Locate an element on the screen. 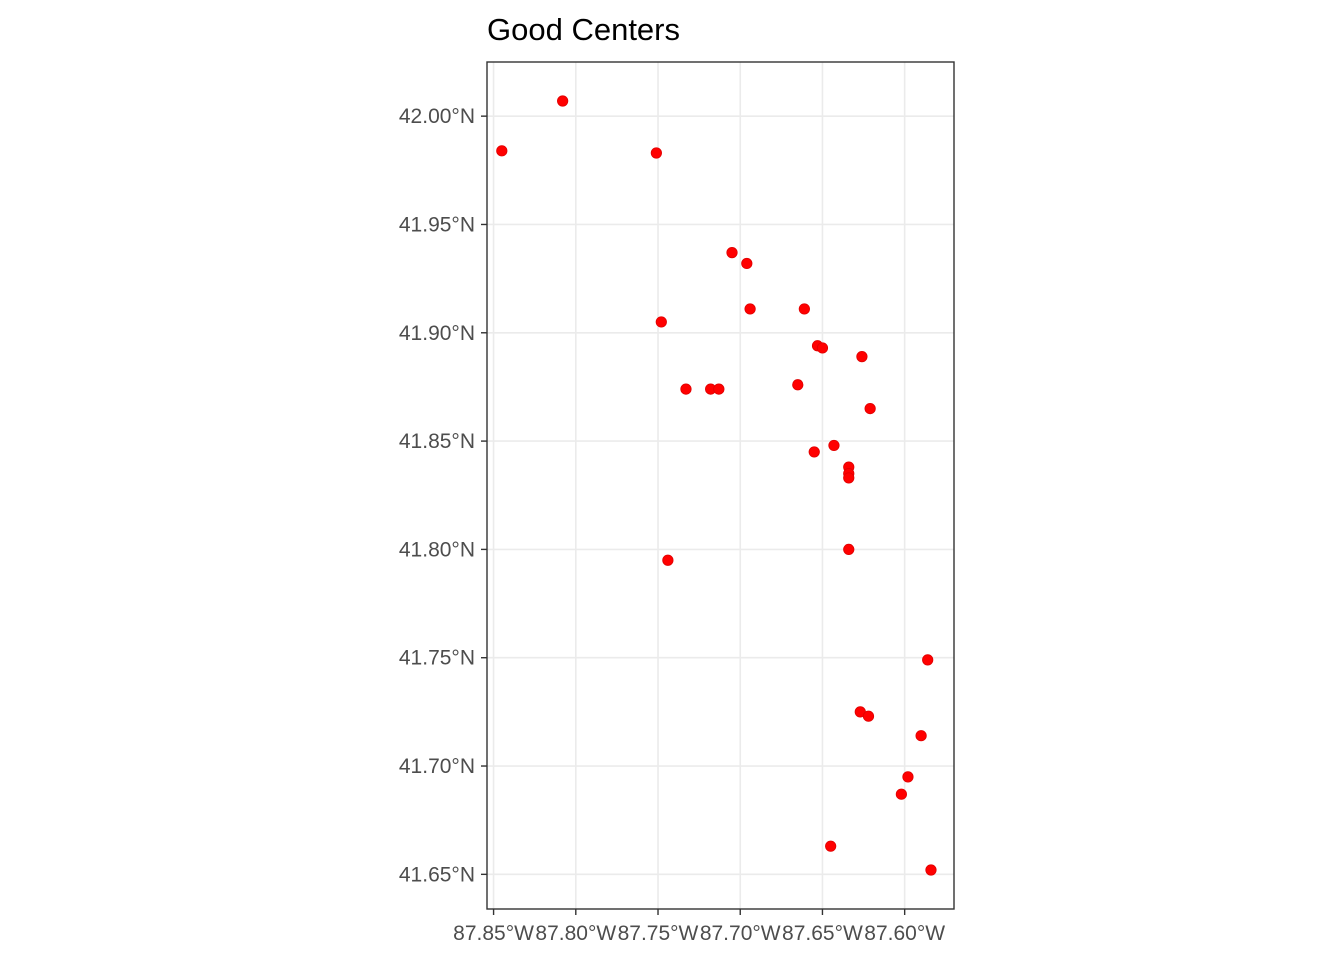 The image size is (1344, 960). y-tick-label-6: 41.70°N is located at coordinates (437, 766).